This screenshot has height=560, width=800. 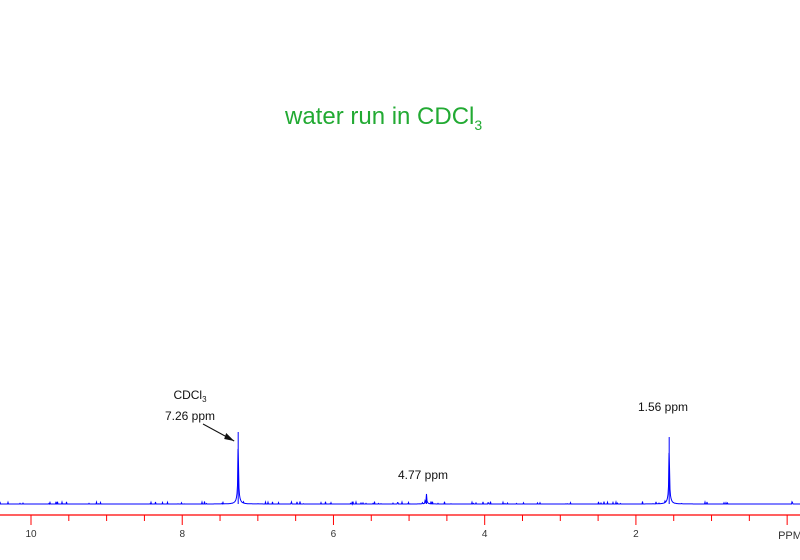 I want to click on x-axis-label: PPM, so click(x=789, y=536).